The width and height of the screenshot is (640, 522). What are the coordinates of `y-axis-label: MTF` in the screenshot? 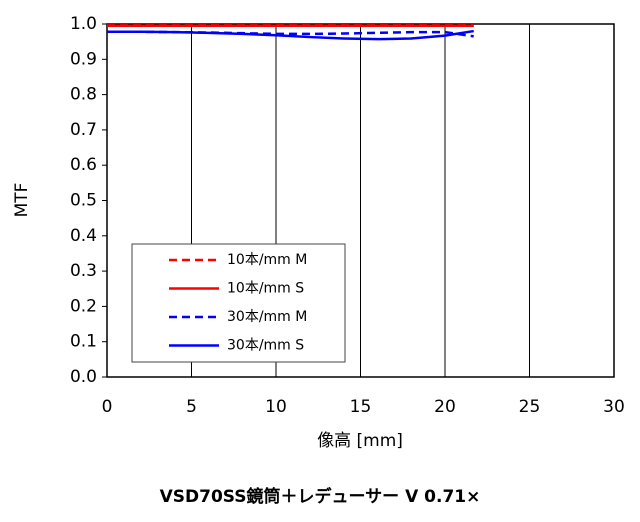 It's located at (22, 200).